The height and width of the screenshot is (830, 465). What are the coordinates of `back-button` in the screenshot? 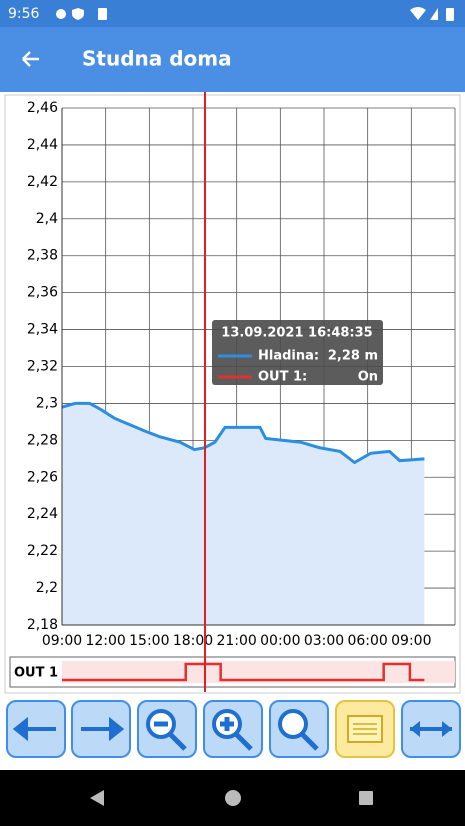 It's located at (30, 59).